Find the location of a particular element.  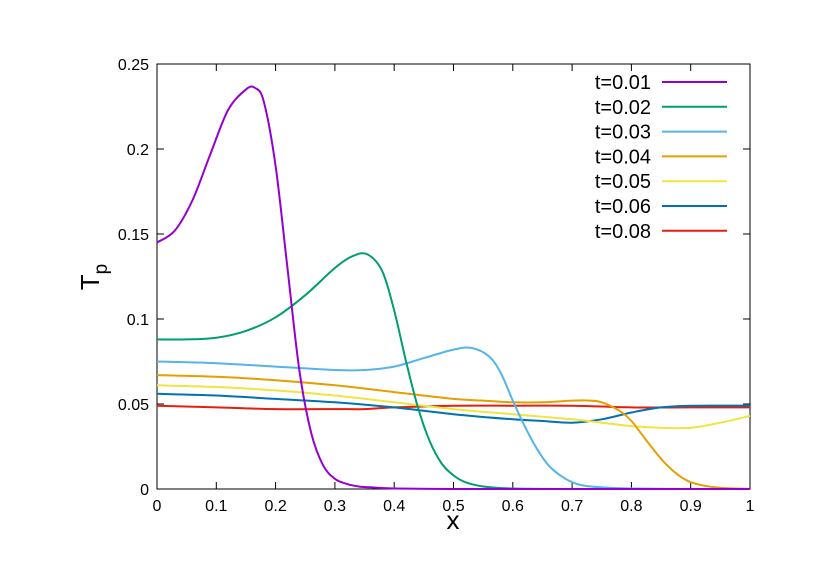

legend-label-6: t=0.06 is located at coordinates (623, 207).